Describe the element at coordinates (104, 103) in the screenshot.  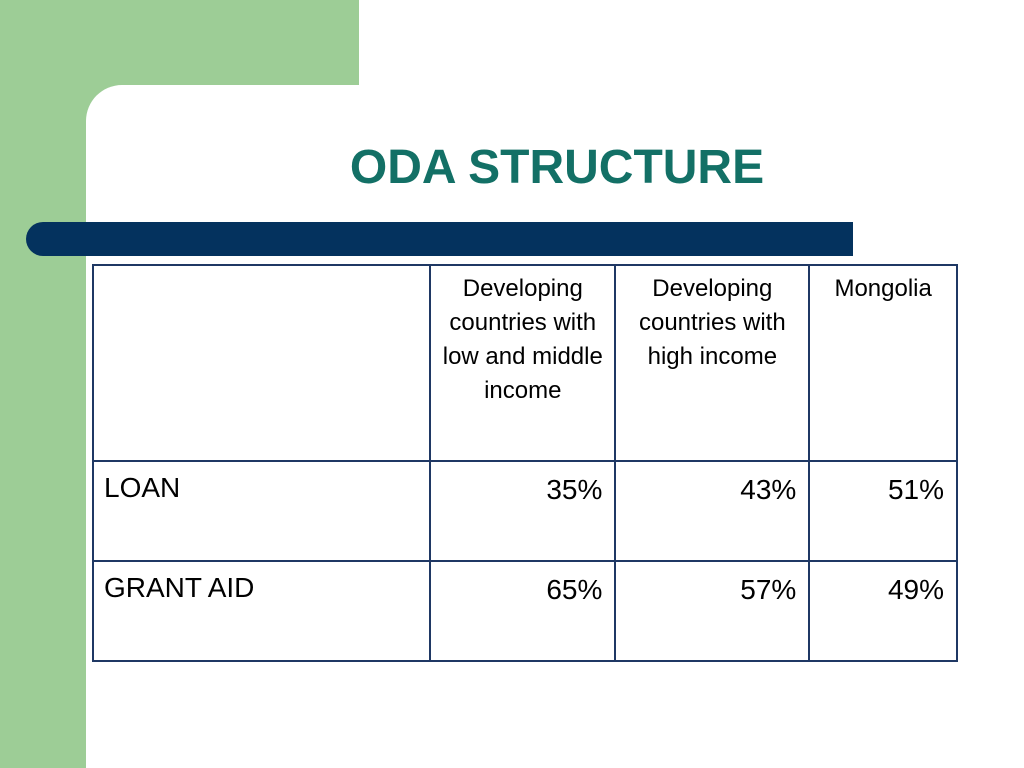
I see `decor-rounded-corner` at that location.